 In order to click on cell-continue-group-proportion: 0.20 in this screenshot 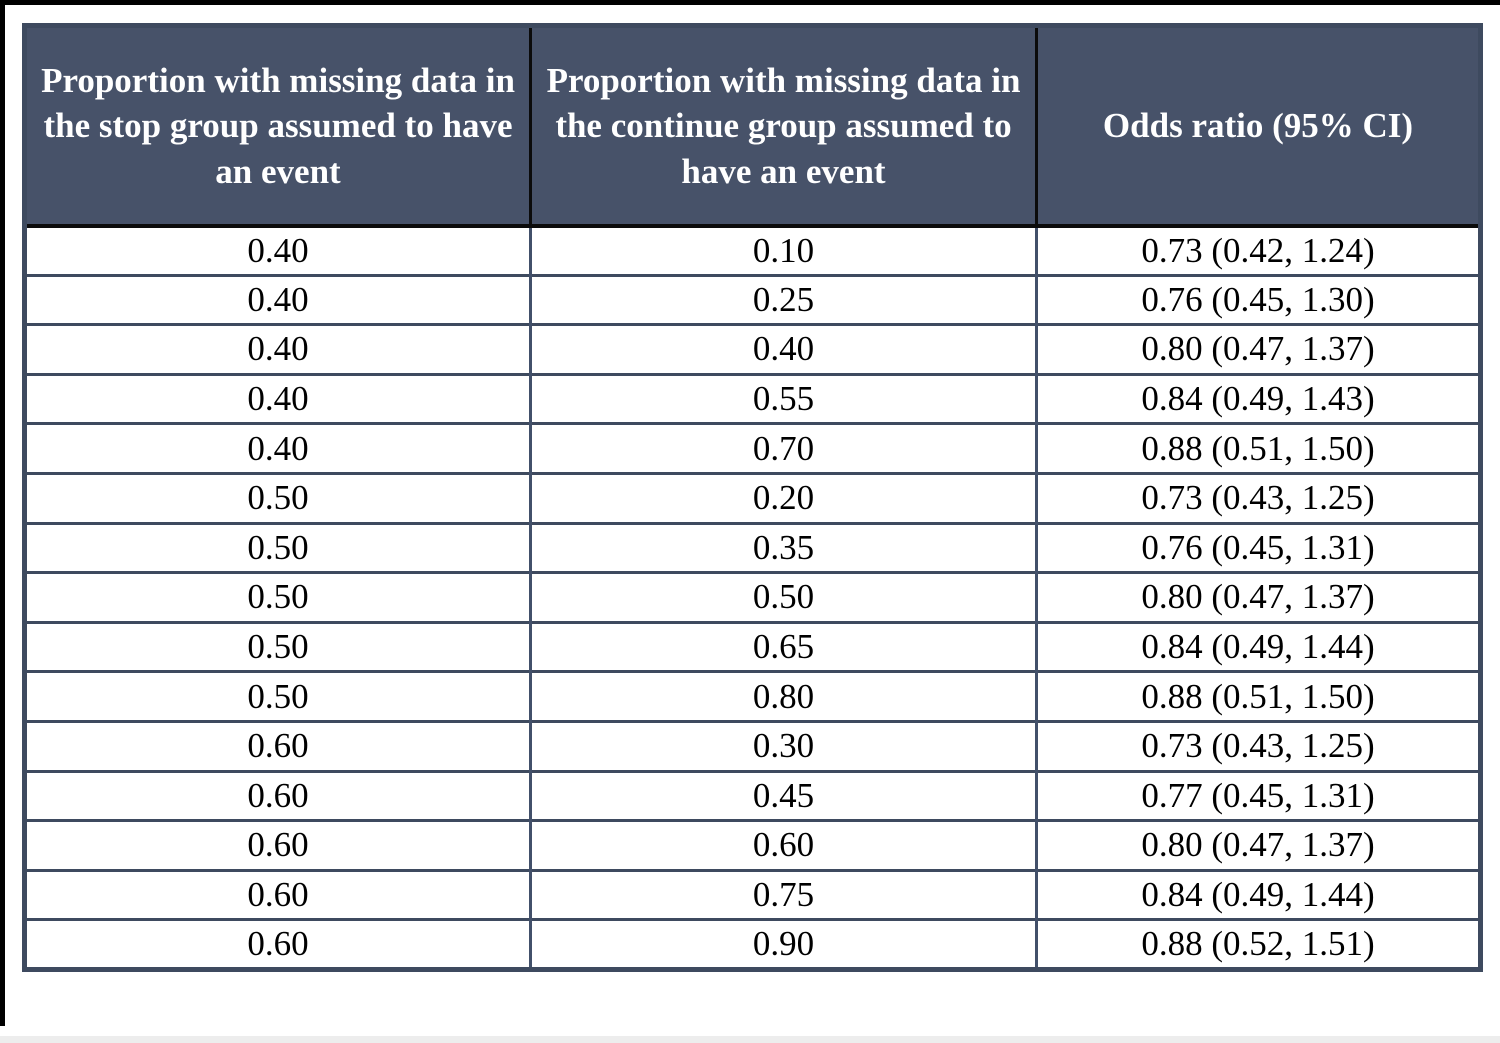, I will do `click(783, 497)`.